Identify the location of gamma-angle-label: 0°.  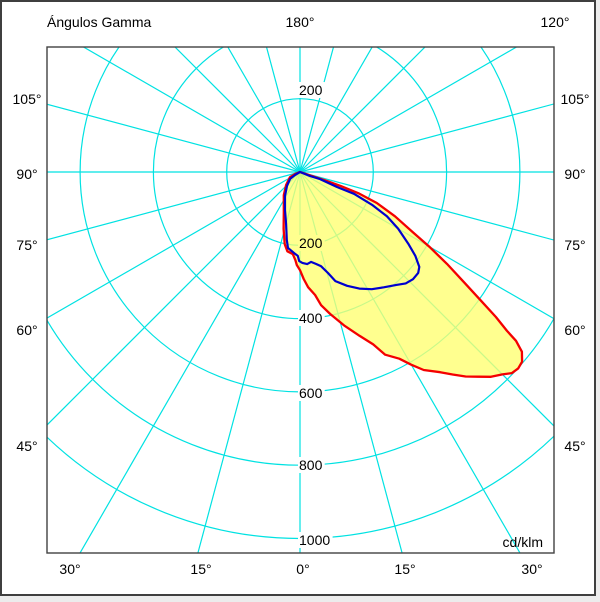
(303, 569).